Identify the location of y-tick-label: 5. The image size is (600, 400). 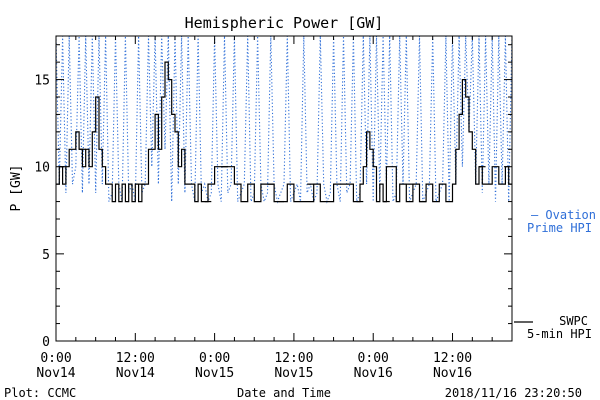
(46, 255).